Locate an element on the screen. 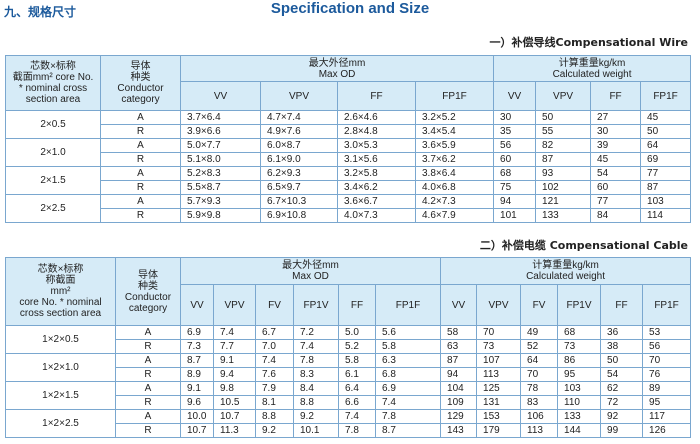 The width and height of the screenshot is (700, 444). data-row: 1×2×1.0 A 8.7 9.1 7.4 7.8 5.8 6.3 87 107 64 86 50 70 is located at coordinates (348, 367).